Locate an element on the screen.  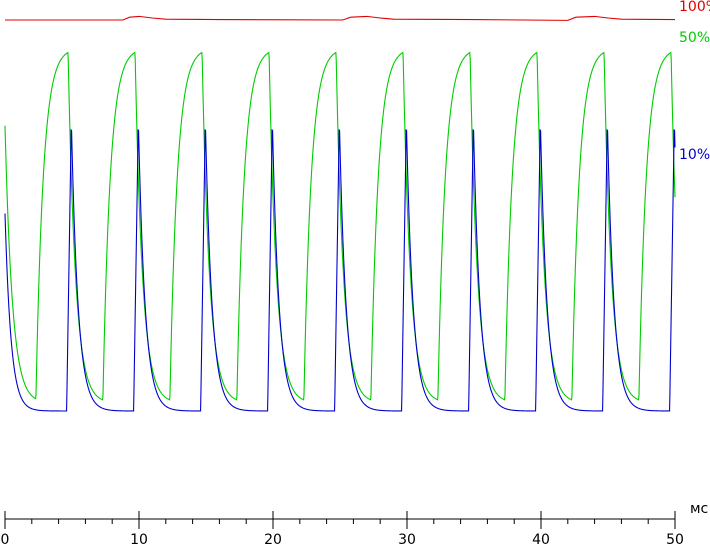
x-tick-label: 20 is located at coordinates (273, 539).